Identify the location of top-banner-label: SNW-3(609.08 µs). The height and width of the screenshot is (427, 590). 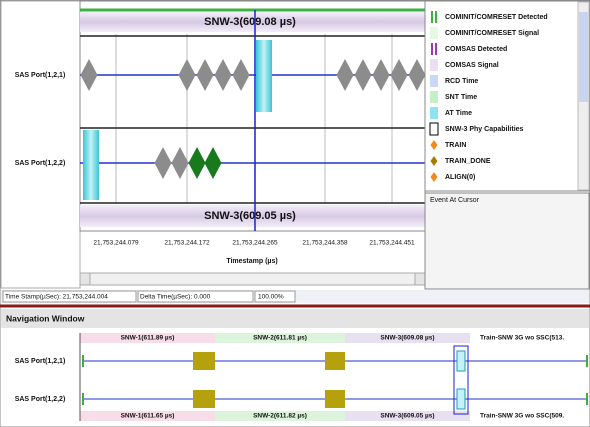
(250, 22).